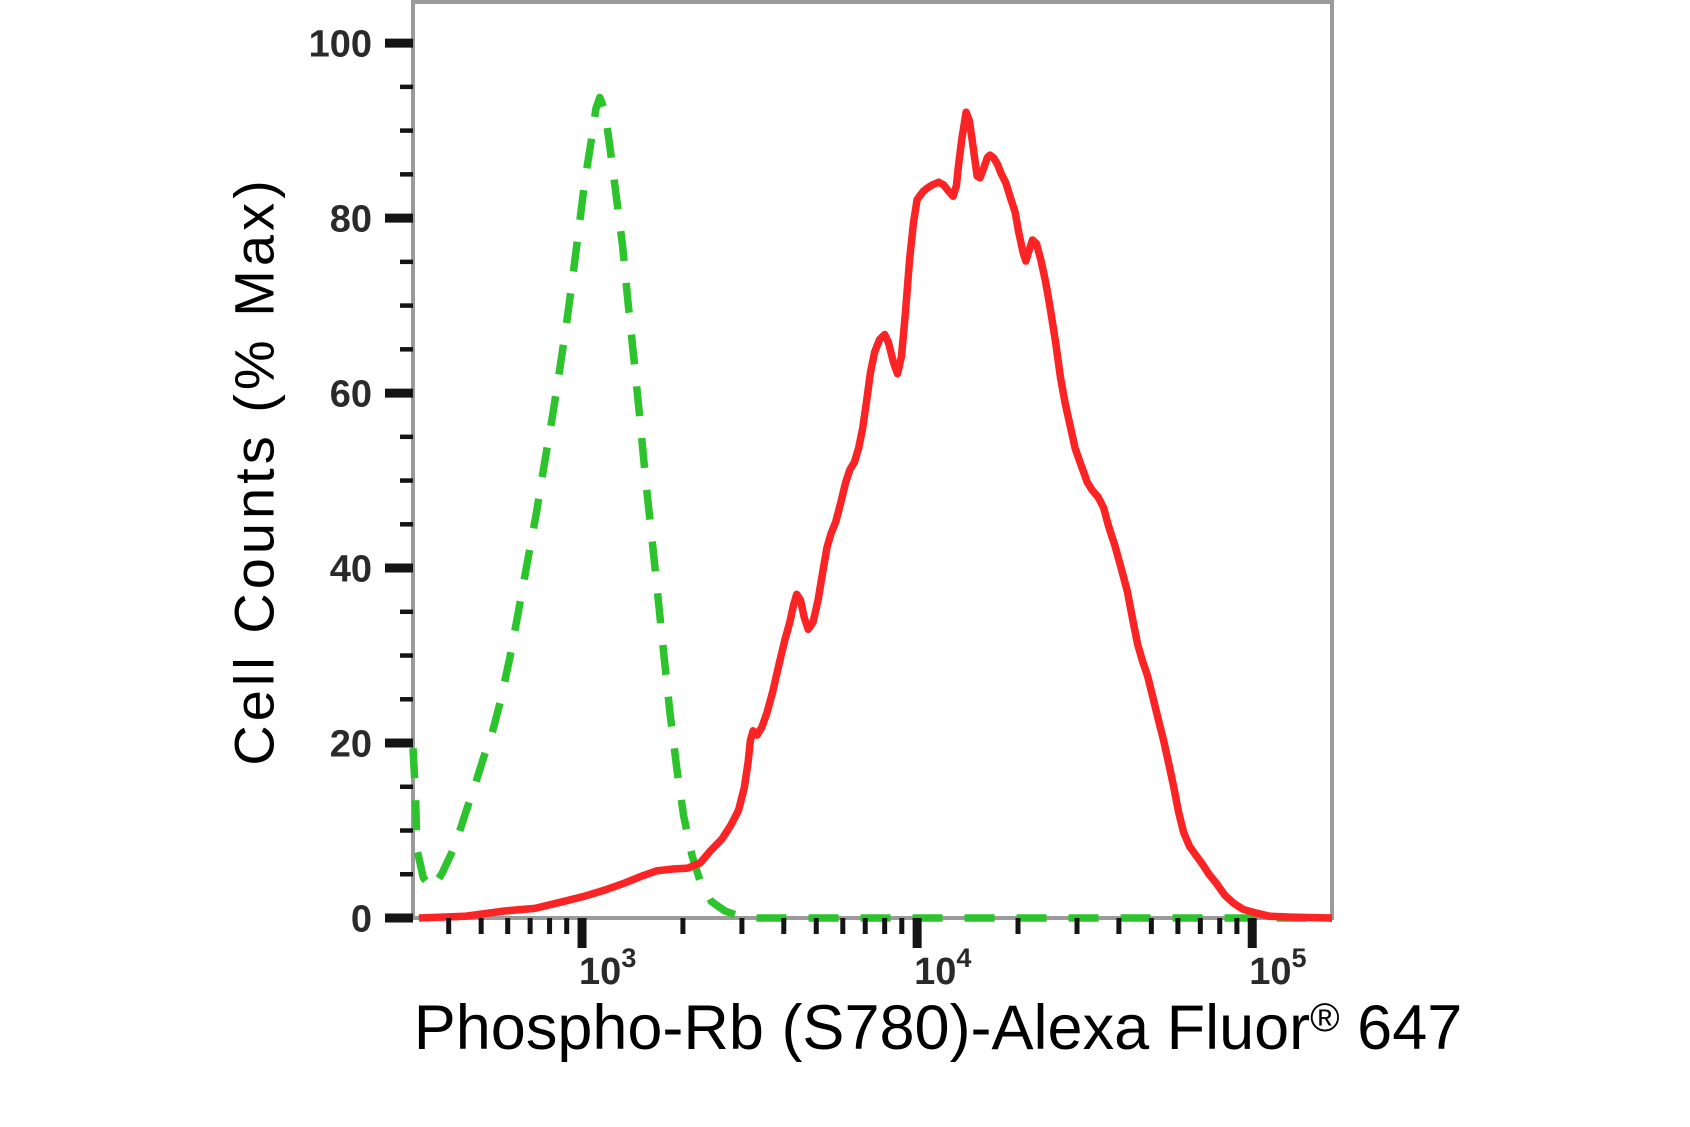 The width and height of the screenshot is (1690, 1127). Describe the element at coordinates (351, 569) in the screenshot. I see `y-tick-label: 40` at that location.